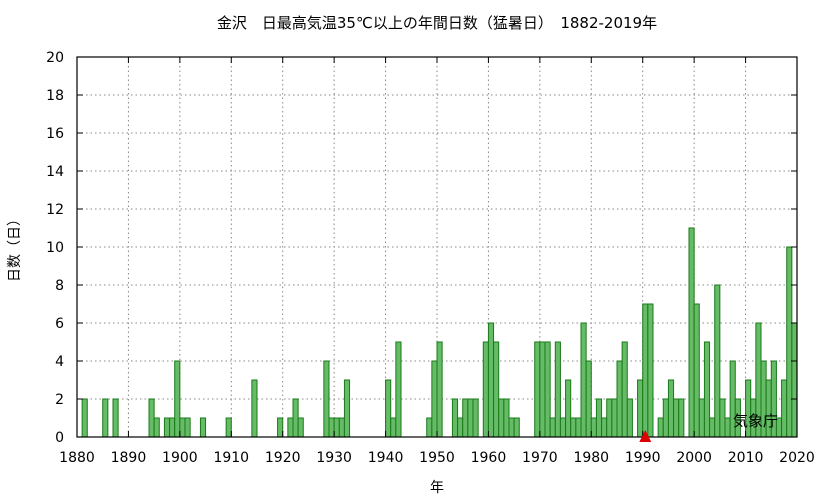  I want to click on source-label: 気象庁, so click(755, 421).